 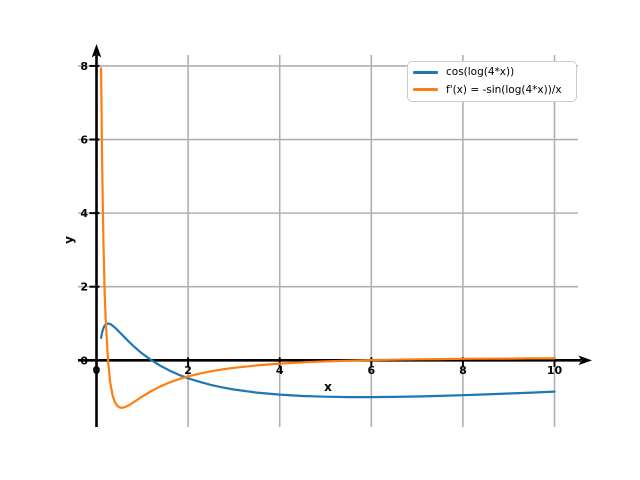 I want to click on x-axis-arrowhead-icon, so click(x=585, y=360).